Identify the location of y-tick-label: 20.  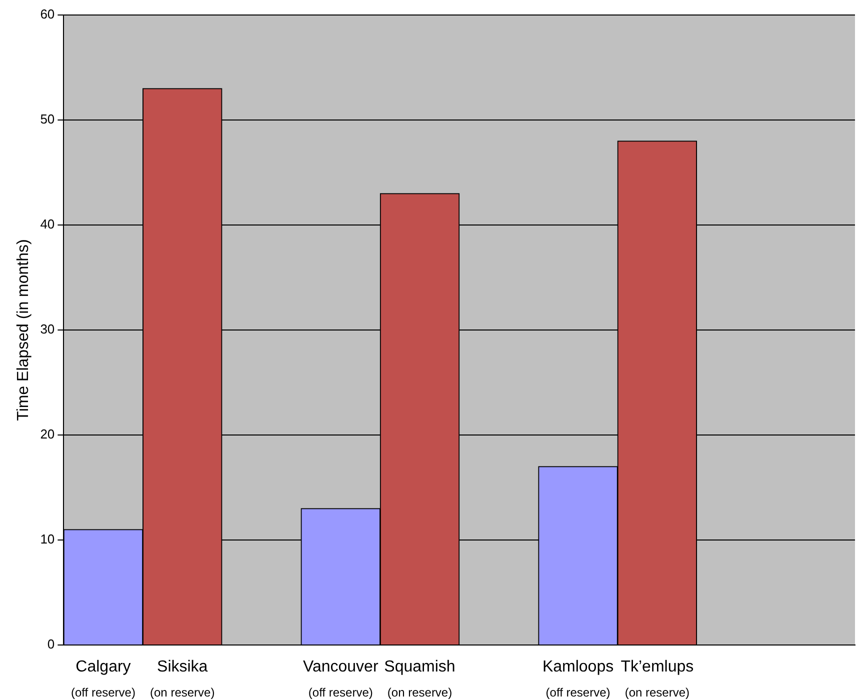
(47, 434).